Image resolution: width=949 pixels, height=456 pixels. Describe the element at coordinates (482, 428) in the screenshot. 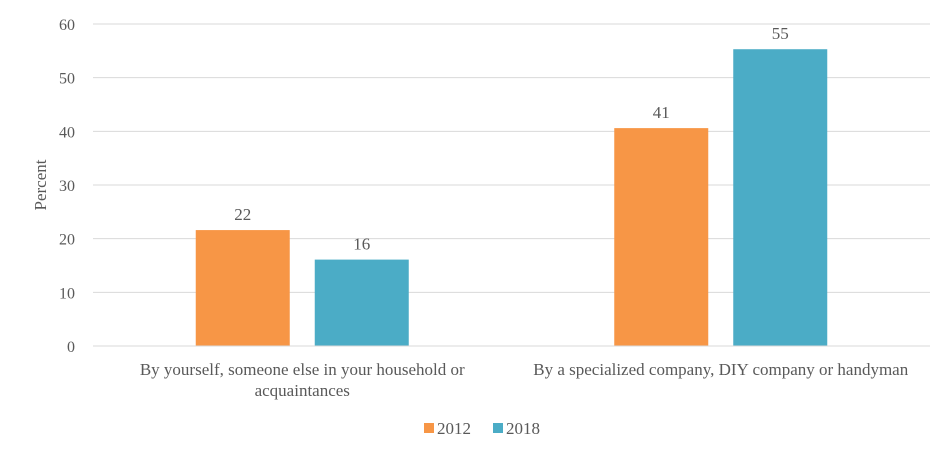

I see `legend: 2012 2018` at that location.